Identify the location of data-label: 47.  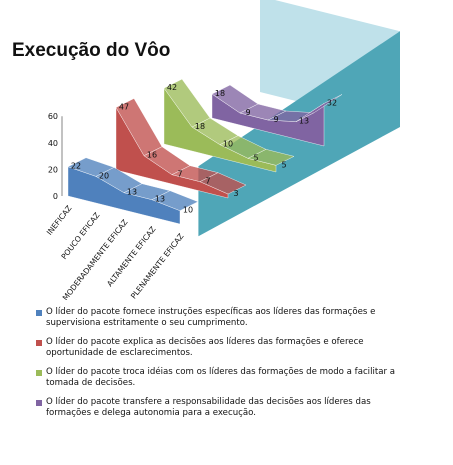
(124, 106).